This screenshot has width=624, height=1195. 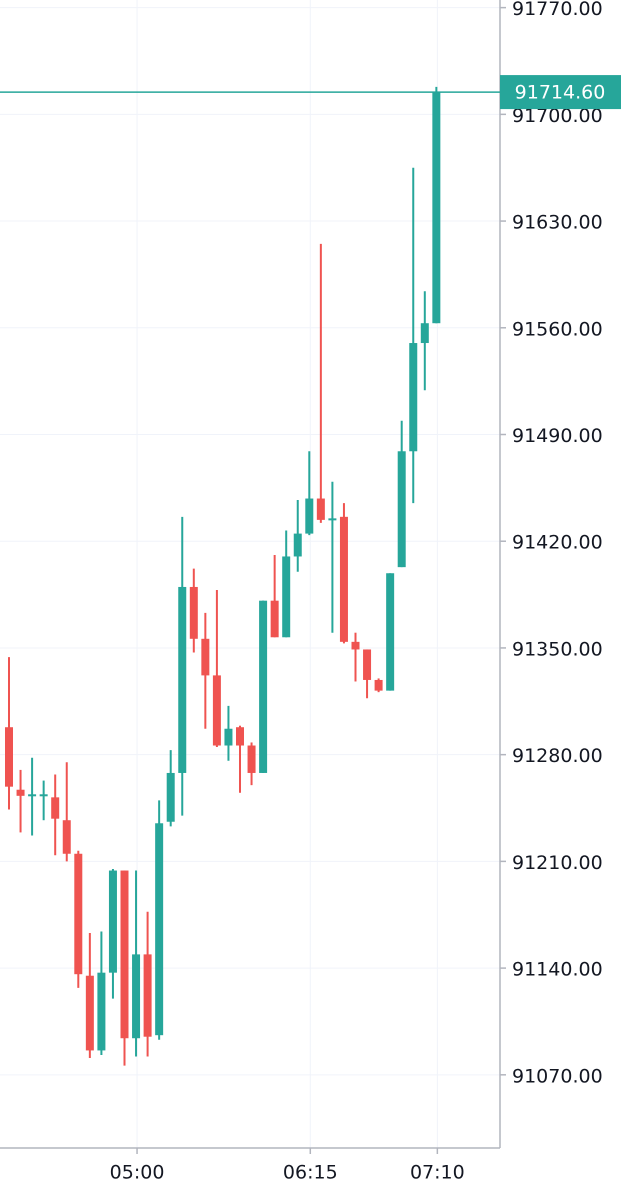 I want to click on price-label-box, so click(x=560, y=92).